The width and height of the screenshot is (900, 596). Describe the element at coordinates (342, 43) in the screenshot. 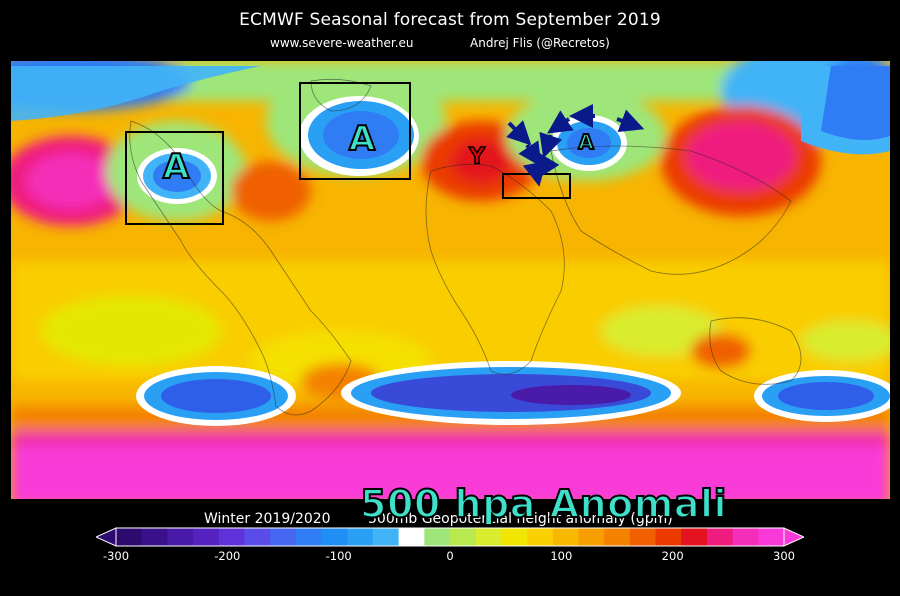

I see `site-credit: www.severe-weather.eu` at that location.